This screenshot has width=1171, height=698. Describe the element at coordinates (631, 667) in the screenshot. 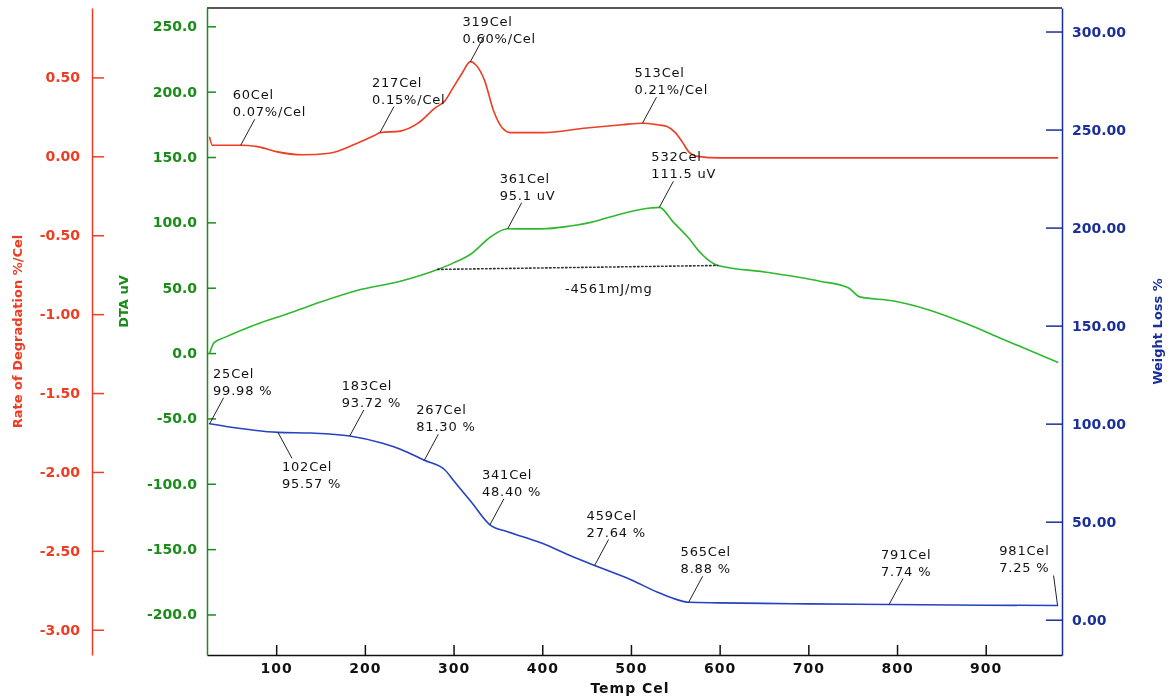

I see `x-tick-label: 500` at that location.